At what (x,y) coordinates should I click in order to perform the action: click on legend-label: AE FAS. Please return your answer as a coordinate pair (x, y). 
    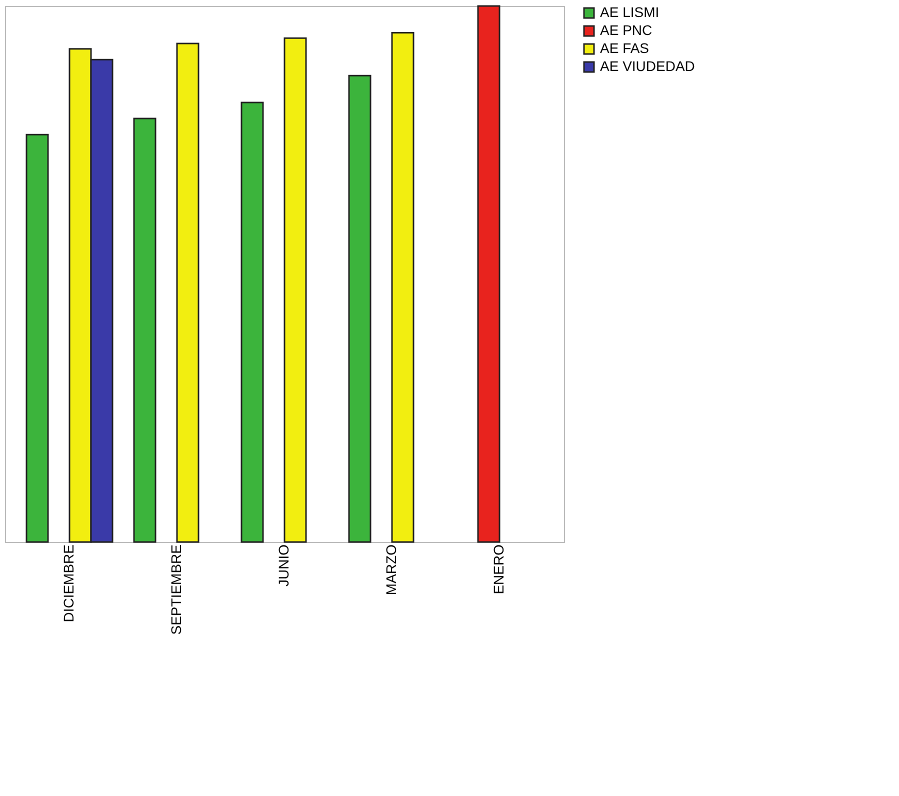
    Looking at the image, I should click on (625, 48).